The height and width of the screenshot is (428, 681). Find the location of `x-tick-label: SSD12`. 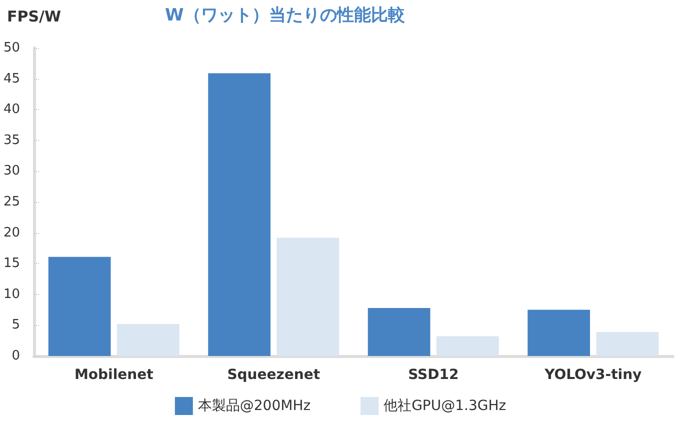

x-tick-label: SSD12 is located at coordinates (433, 375).